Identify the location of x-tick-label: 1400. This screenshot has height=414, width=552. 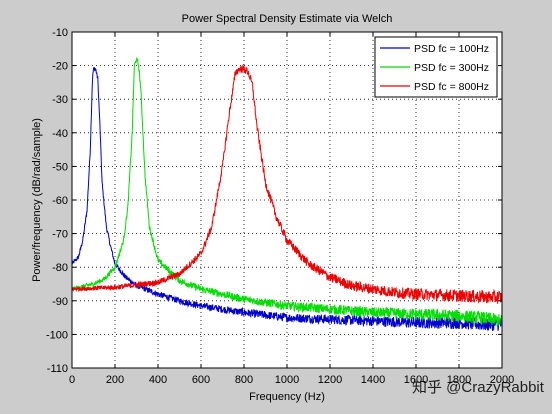
(373, 380).